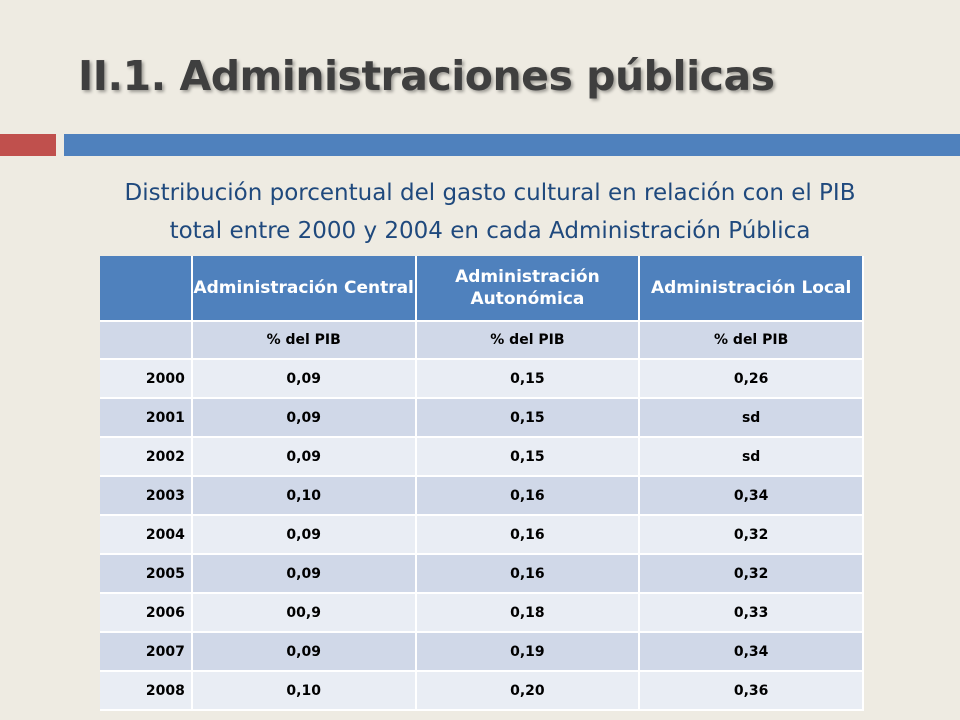 This screenshot has height=720, width=960. I want to click on value-cell: 00,9, so click(304, 613).